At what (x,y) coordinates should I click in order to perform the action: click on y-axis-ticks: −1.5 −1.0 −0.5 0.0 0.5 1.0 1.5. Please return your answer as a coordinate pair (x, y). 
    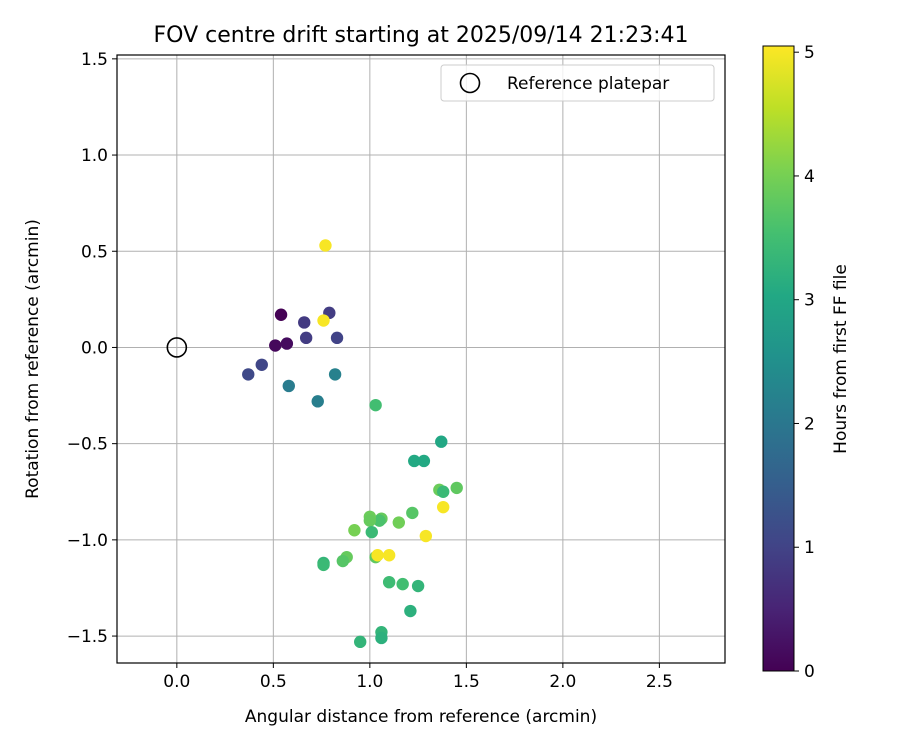
    Looking at the image, I should click on (92, 348).